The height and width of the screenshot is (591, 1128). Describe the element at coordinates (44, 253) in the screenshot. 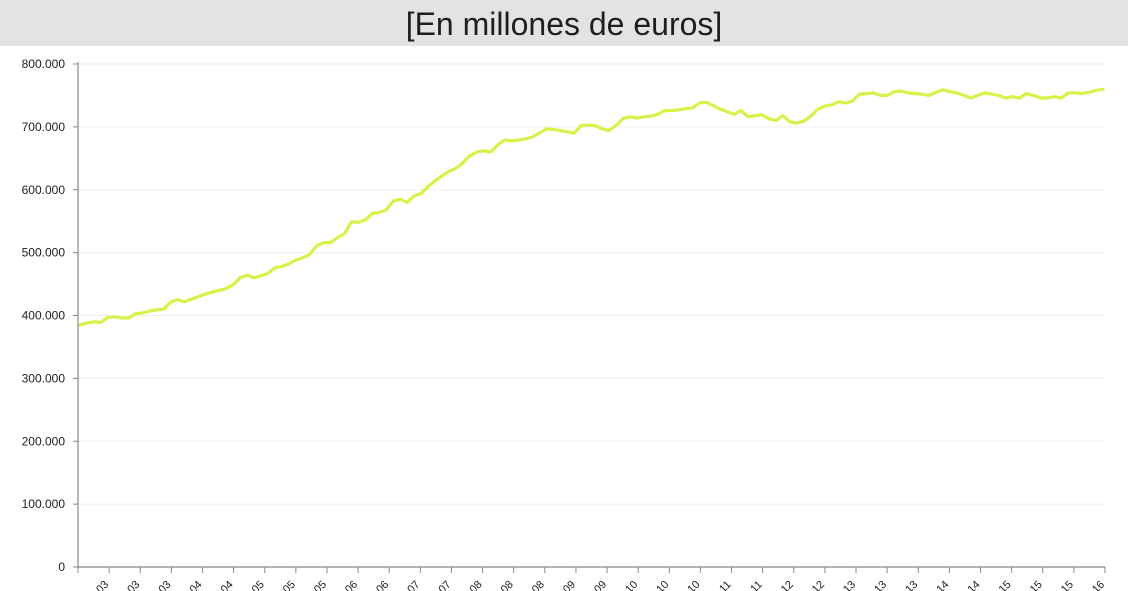

I see `y-tick-label: 500.000` at that location.